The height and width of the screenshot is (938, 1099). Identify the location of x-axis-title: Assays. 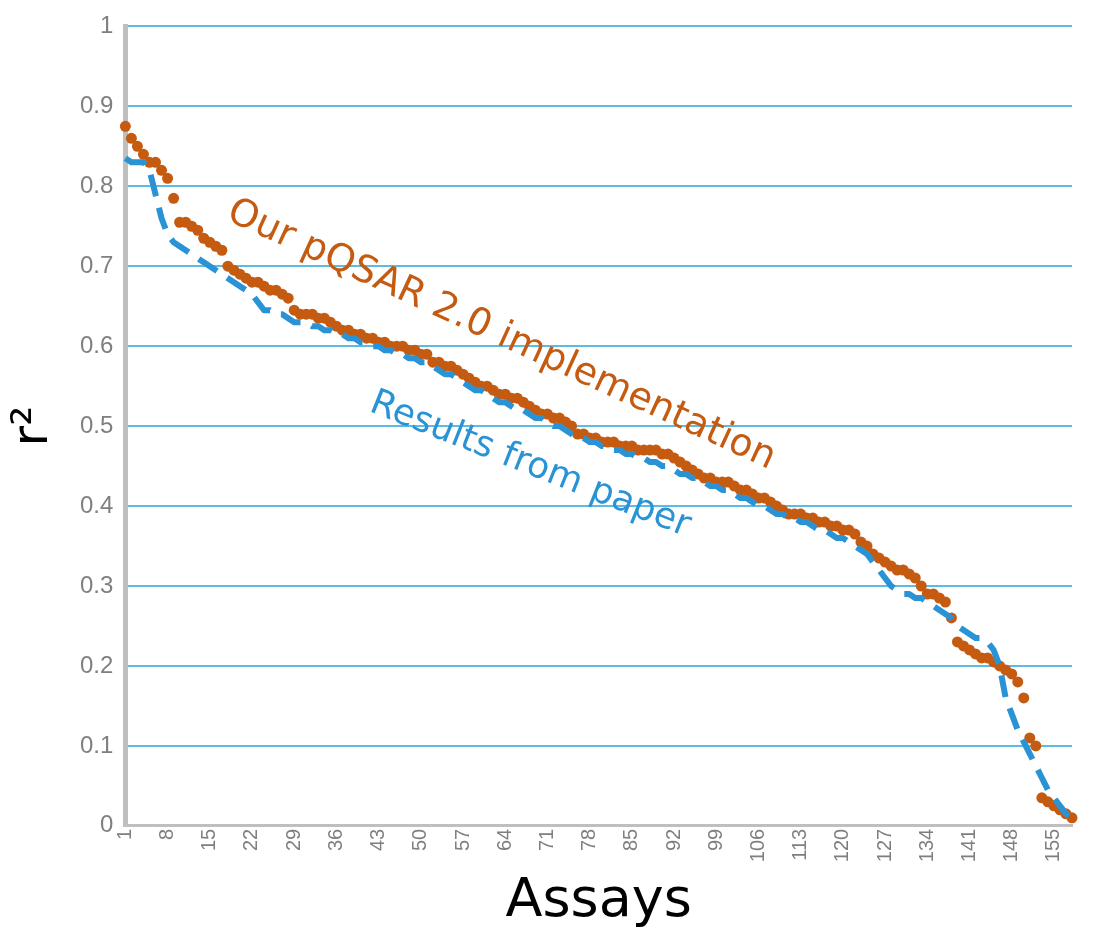
(598, 897).